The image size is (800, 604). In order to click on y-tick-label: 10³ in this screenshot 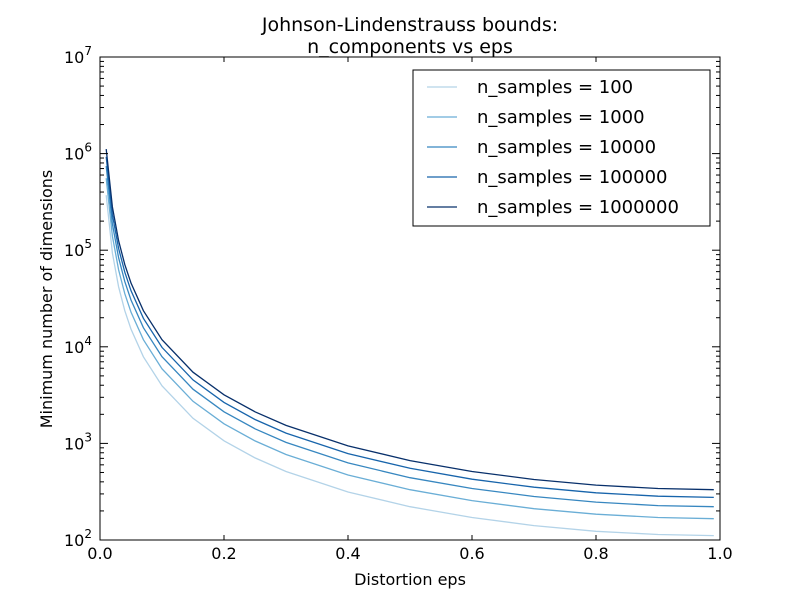, I will do `click(78, 441)`.